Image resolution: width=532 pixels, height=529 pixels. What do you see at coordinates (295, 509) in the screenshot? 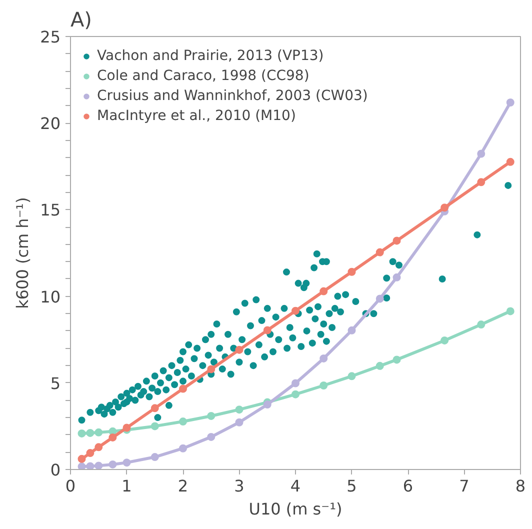
I see `x-axis-title: U10 (m s⁻¹)` at bounding box center [295, 509].